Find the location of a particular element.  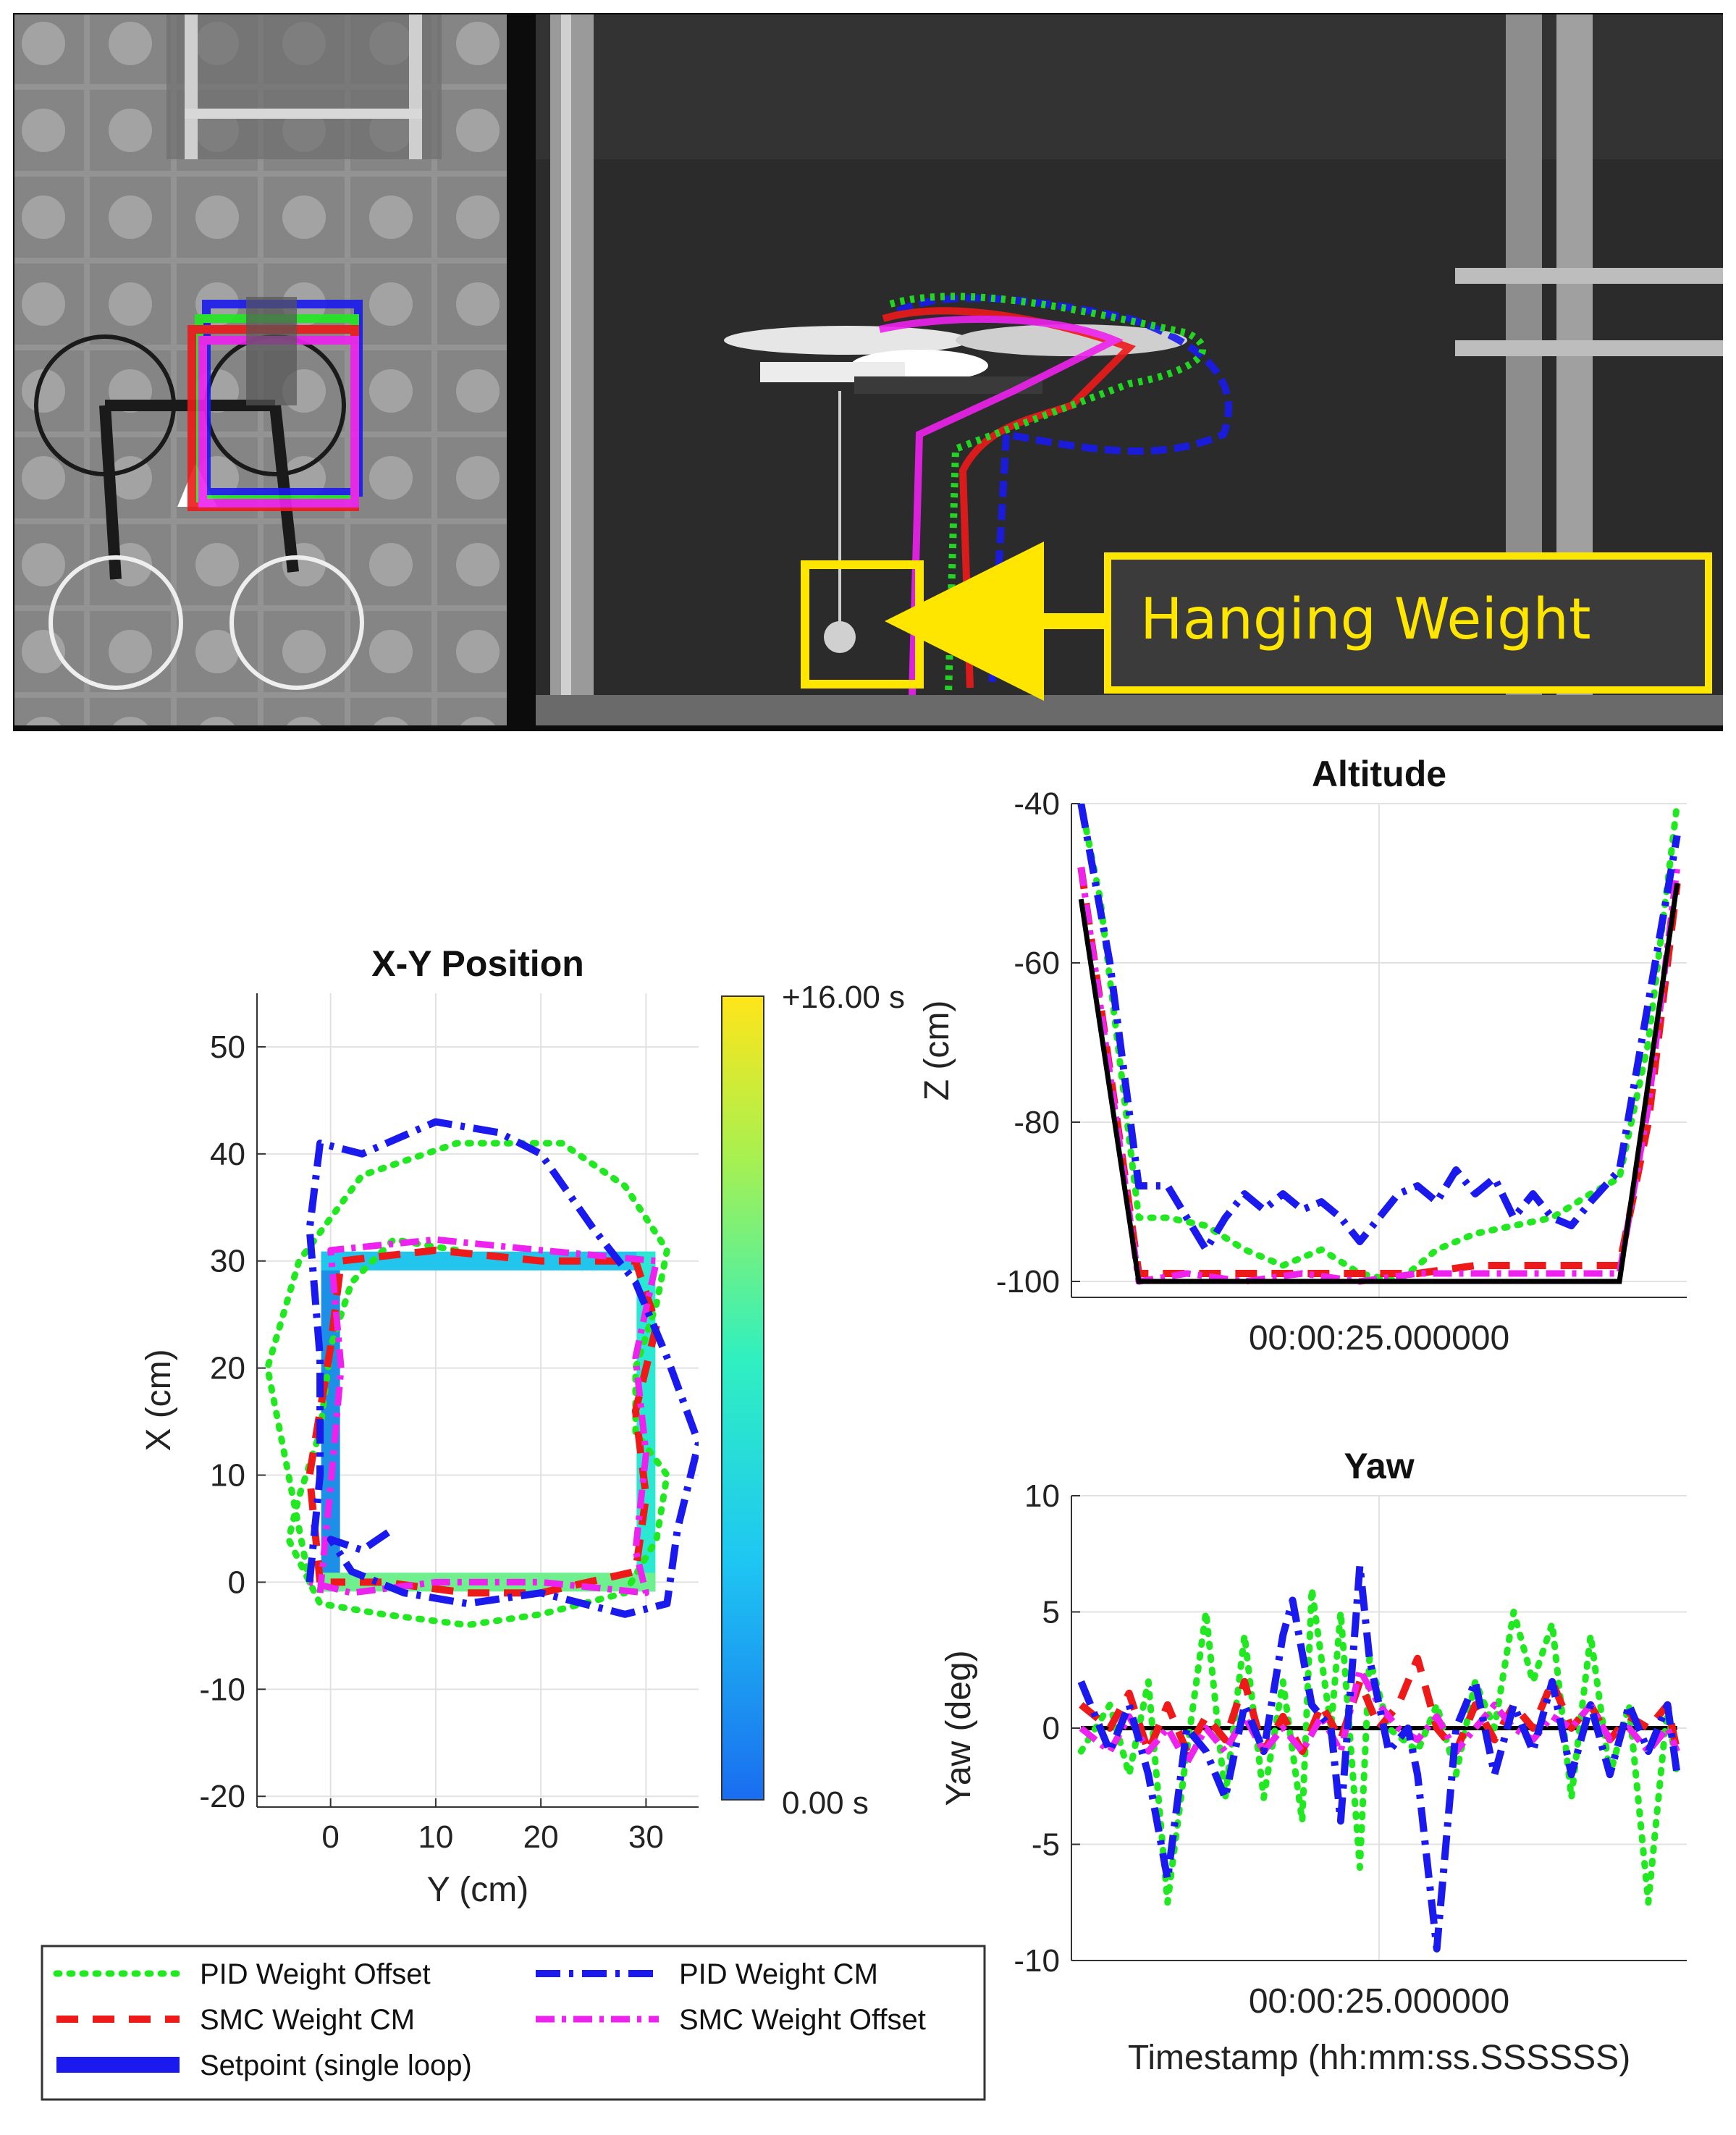

yaw-ytick-label: 0 is located at coordinates (1051, 1728).